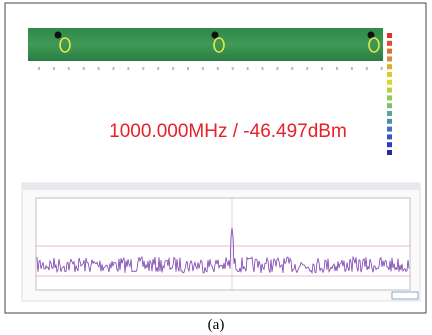  Describe the element at coordinates (405, 295) in the screenshot. I see `panel-button` at that location.